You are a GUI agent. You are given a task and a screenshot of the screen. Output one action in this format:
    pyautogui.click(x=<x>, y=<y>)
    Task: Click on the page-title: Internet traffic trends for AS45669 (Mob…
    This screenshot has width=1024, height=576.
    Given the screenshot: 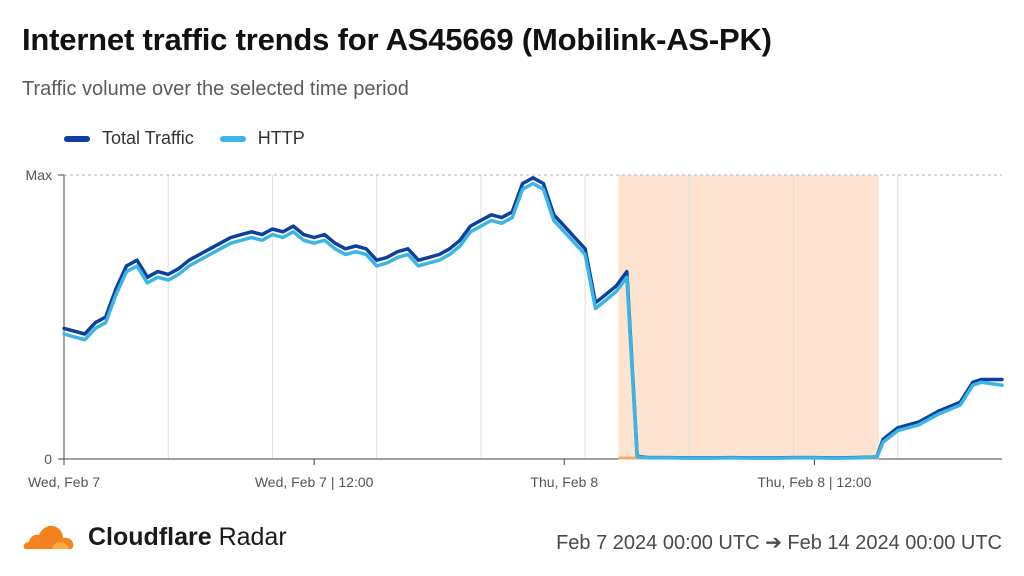 What is the action you would take?
    pyautogui.click(x=397, y=39)
    